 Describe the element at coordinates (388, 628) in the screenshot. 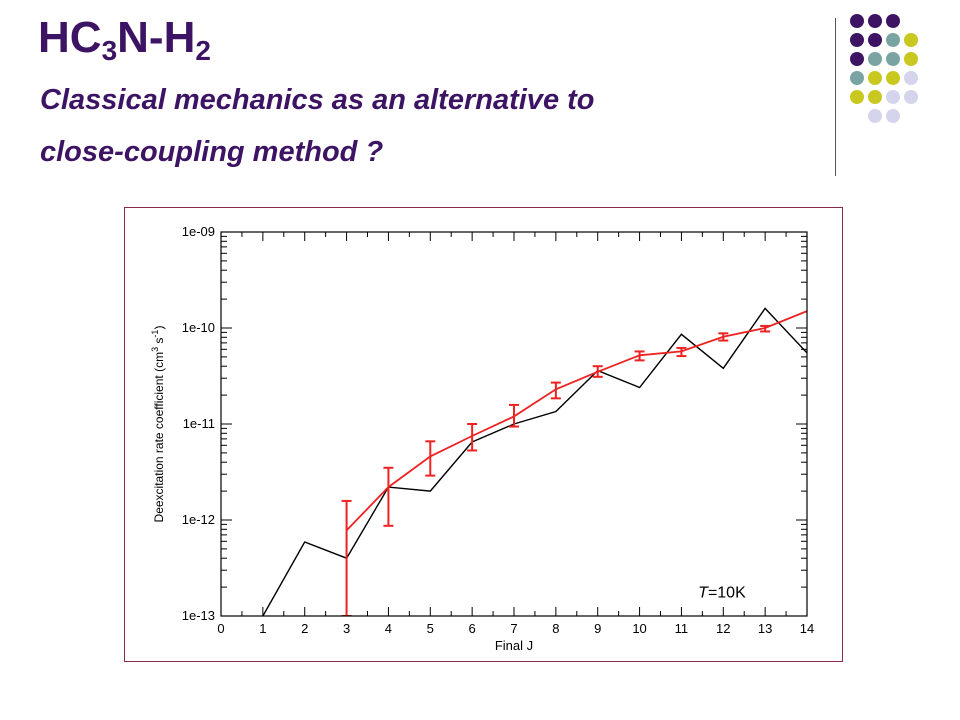

I see `x-tick-label: 4` at that location.